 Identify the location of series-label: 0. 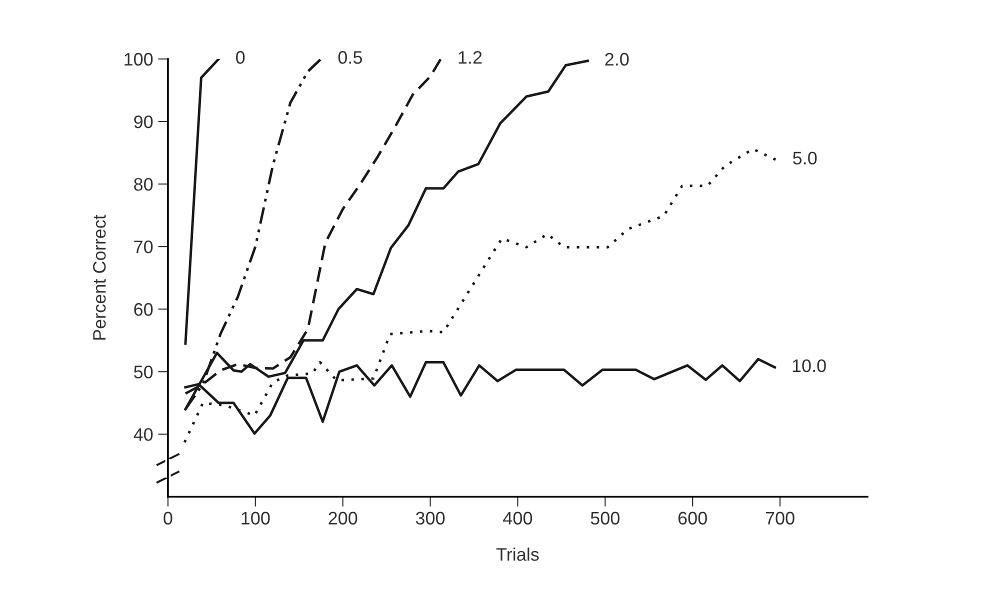
(240, 57).